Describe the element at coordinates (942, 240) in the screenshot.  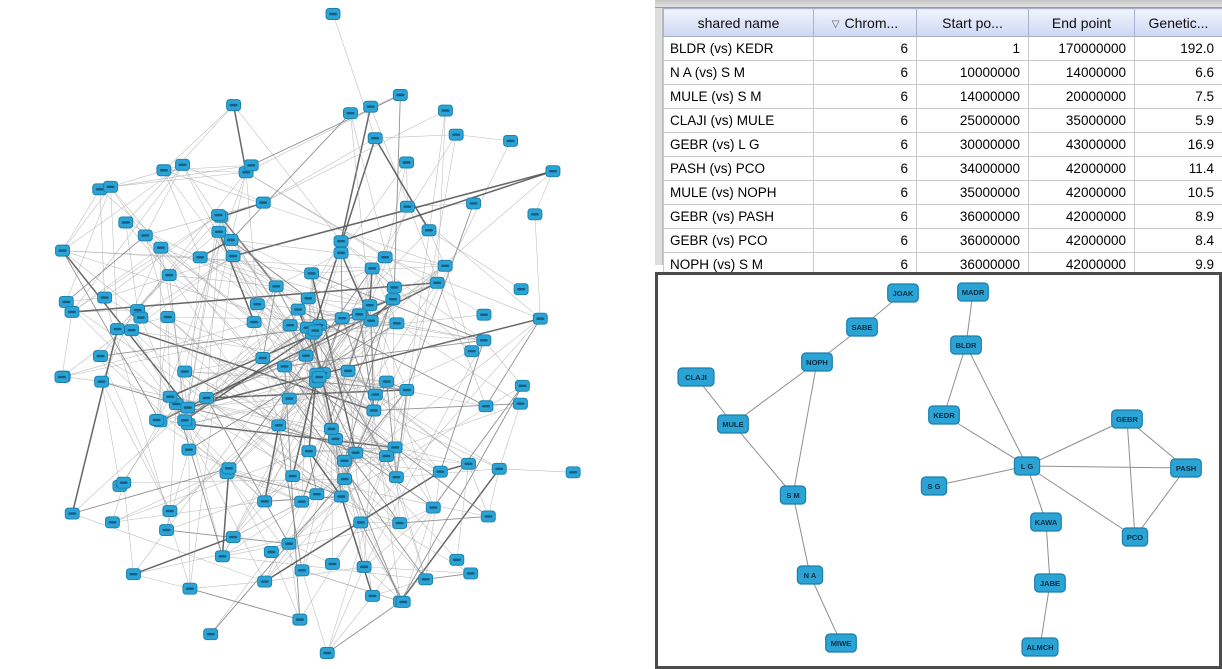
I see `table-row: GEBR (vs) PCO 6 36000000 42000000 8.4` at that location.